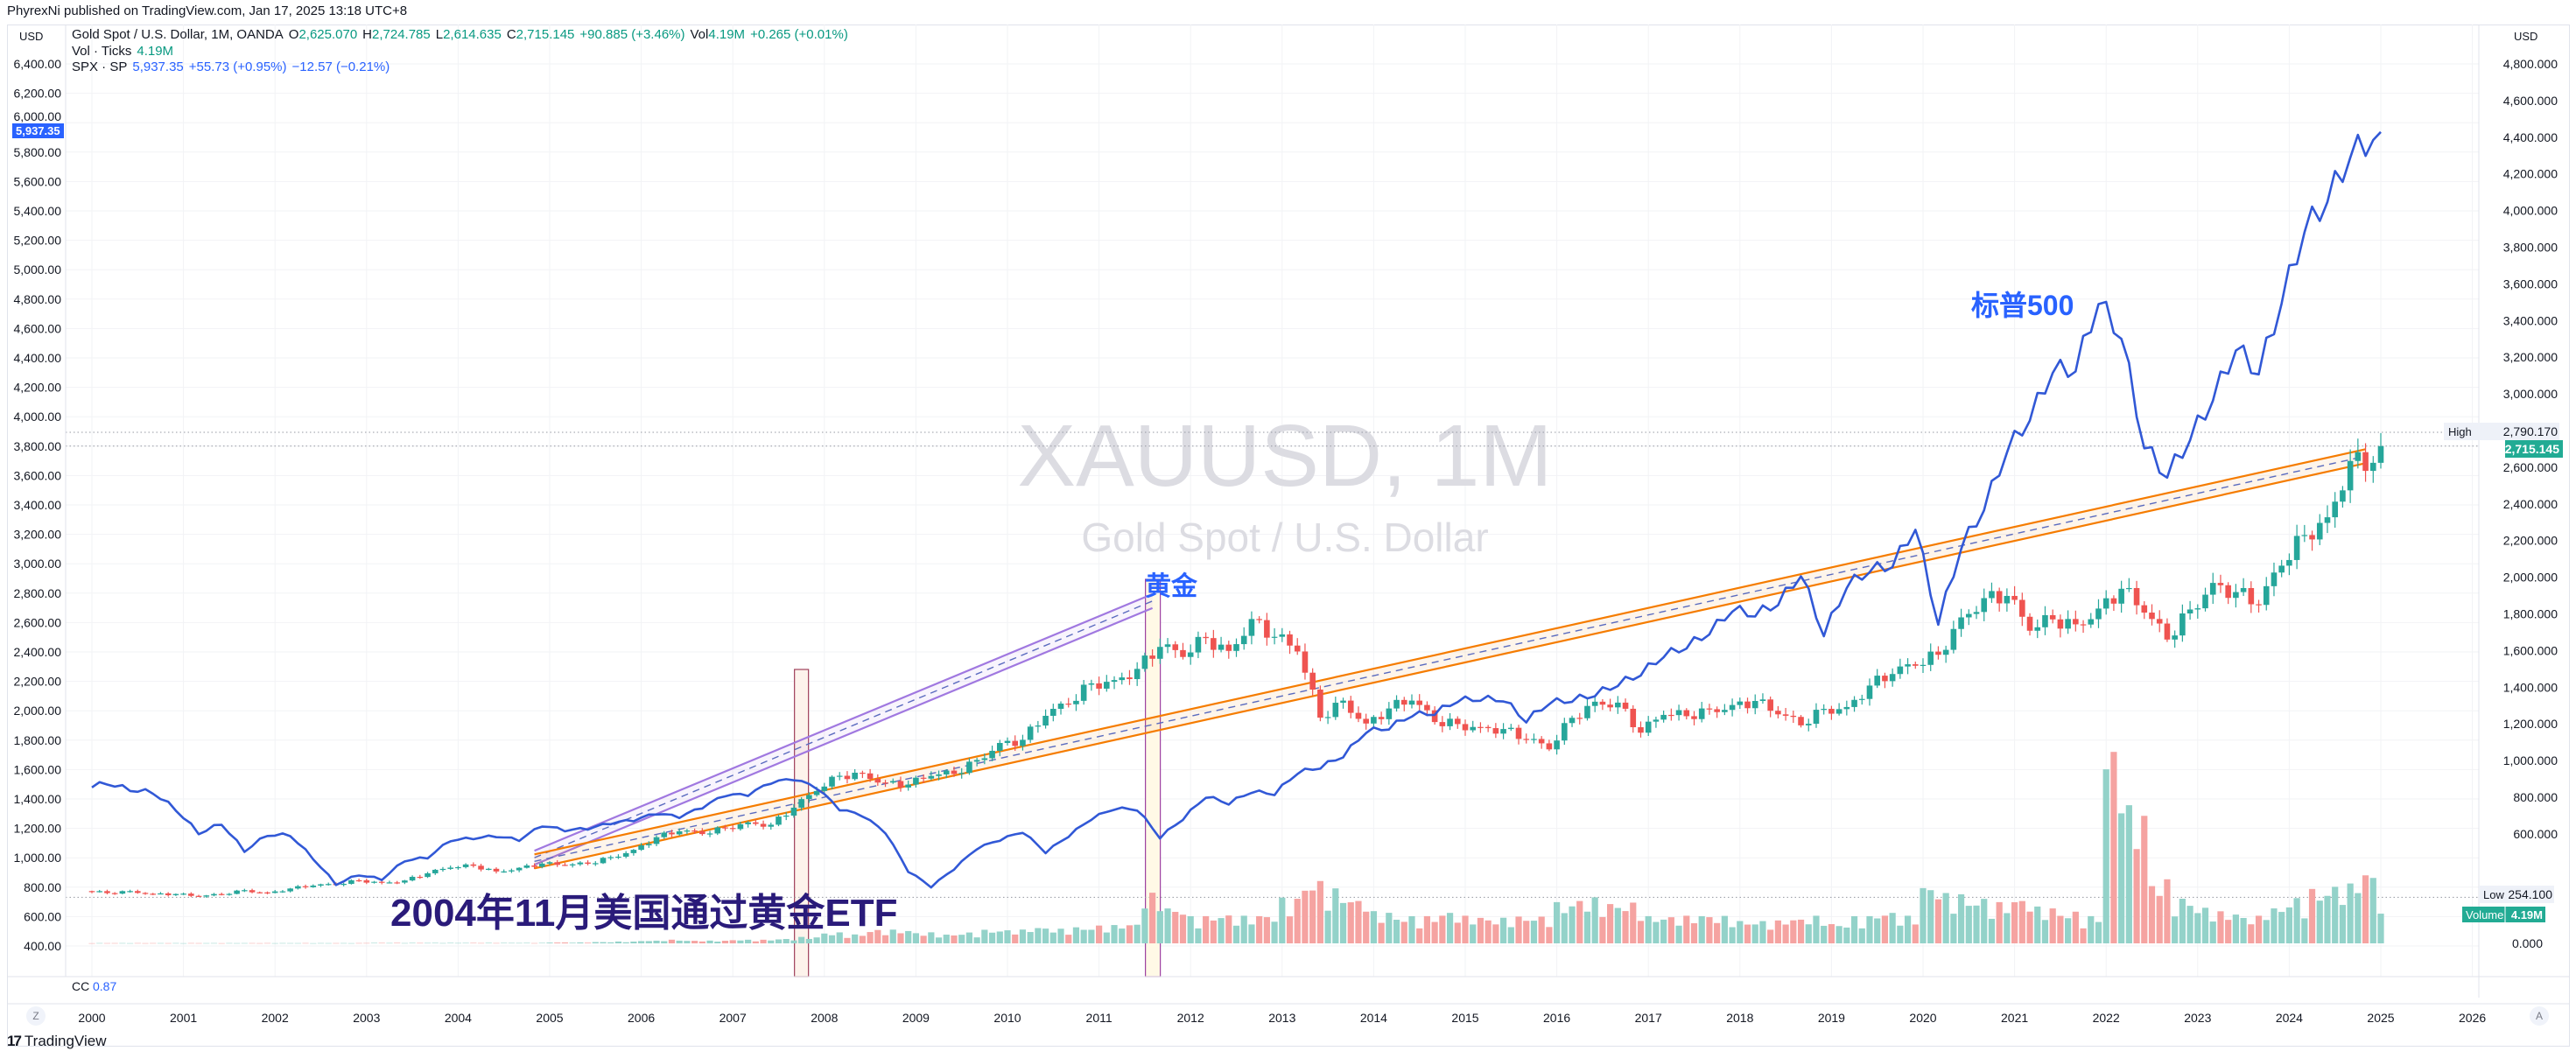 Image resolution: width=2576 pixels, height=1058 pixels. Describe the element at coordinates (57, 1041) in the screenshot. I see `tradingview-logo: 17 TradingView` at that location.